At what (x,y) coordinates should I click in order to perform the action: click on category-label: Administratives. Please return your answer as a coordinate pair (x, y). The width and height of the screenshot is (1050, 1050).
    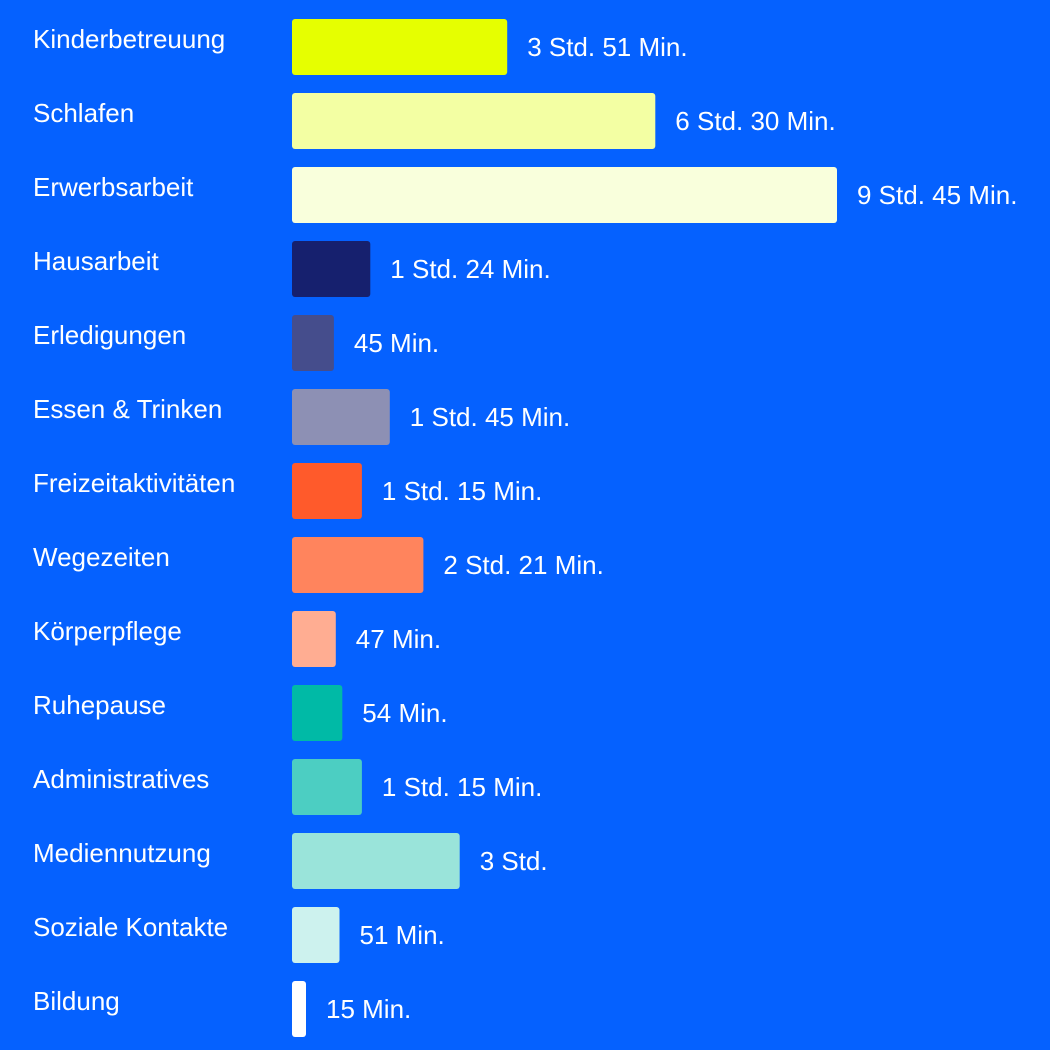
    Looking at the image, I should click on (121, 779).